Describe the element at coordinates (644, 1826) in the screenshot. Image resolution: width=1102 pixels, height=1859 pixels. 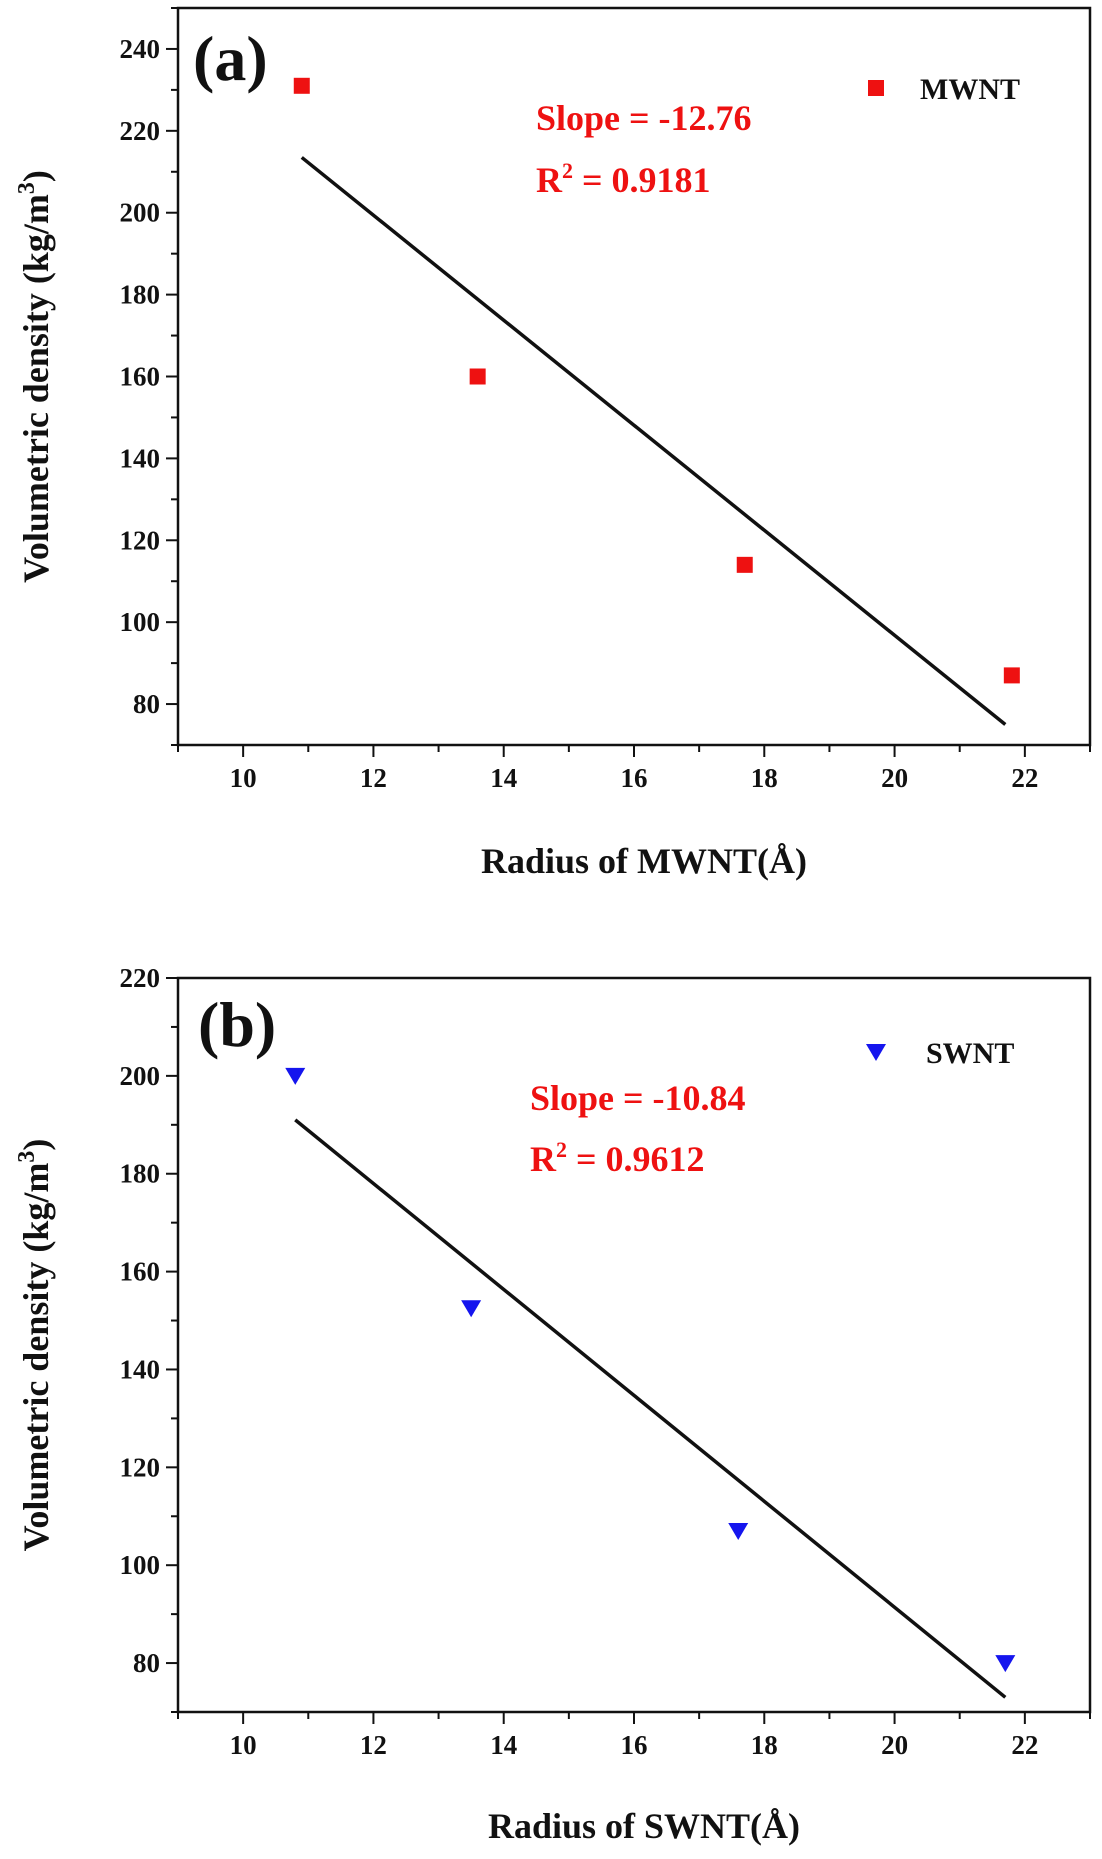
I see `x-axis-title: Radius of SWNT(Å)` at that location.